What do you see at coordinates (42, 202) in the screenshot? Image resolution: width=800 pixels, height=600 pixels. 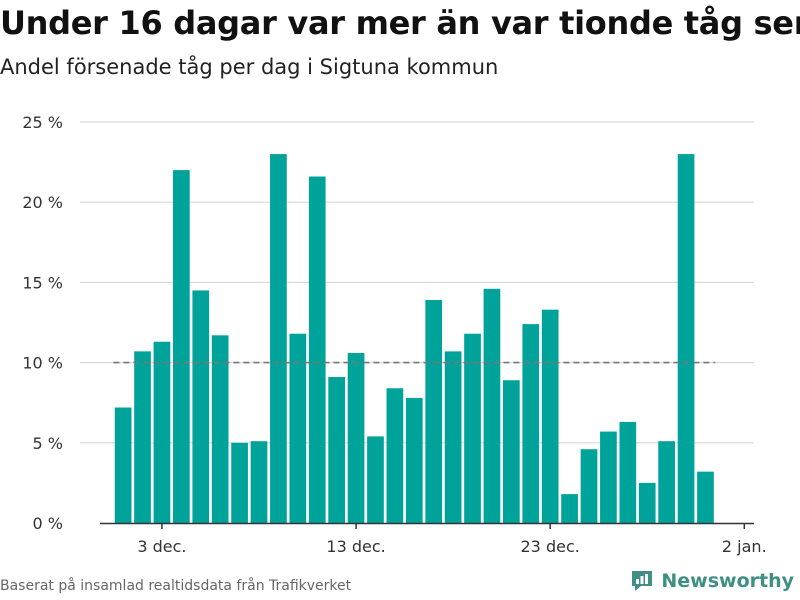 I see `y-tick-label: 20 %` at bounding box center [42, 202].